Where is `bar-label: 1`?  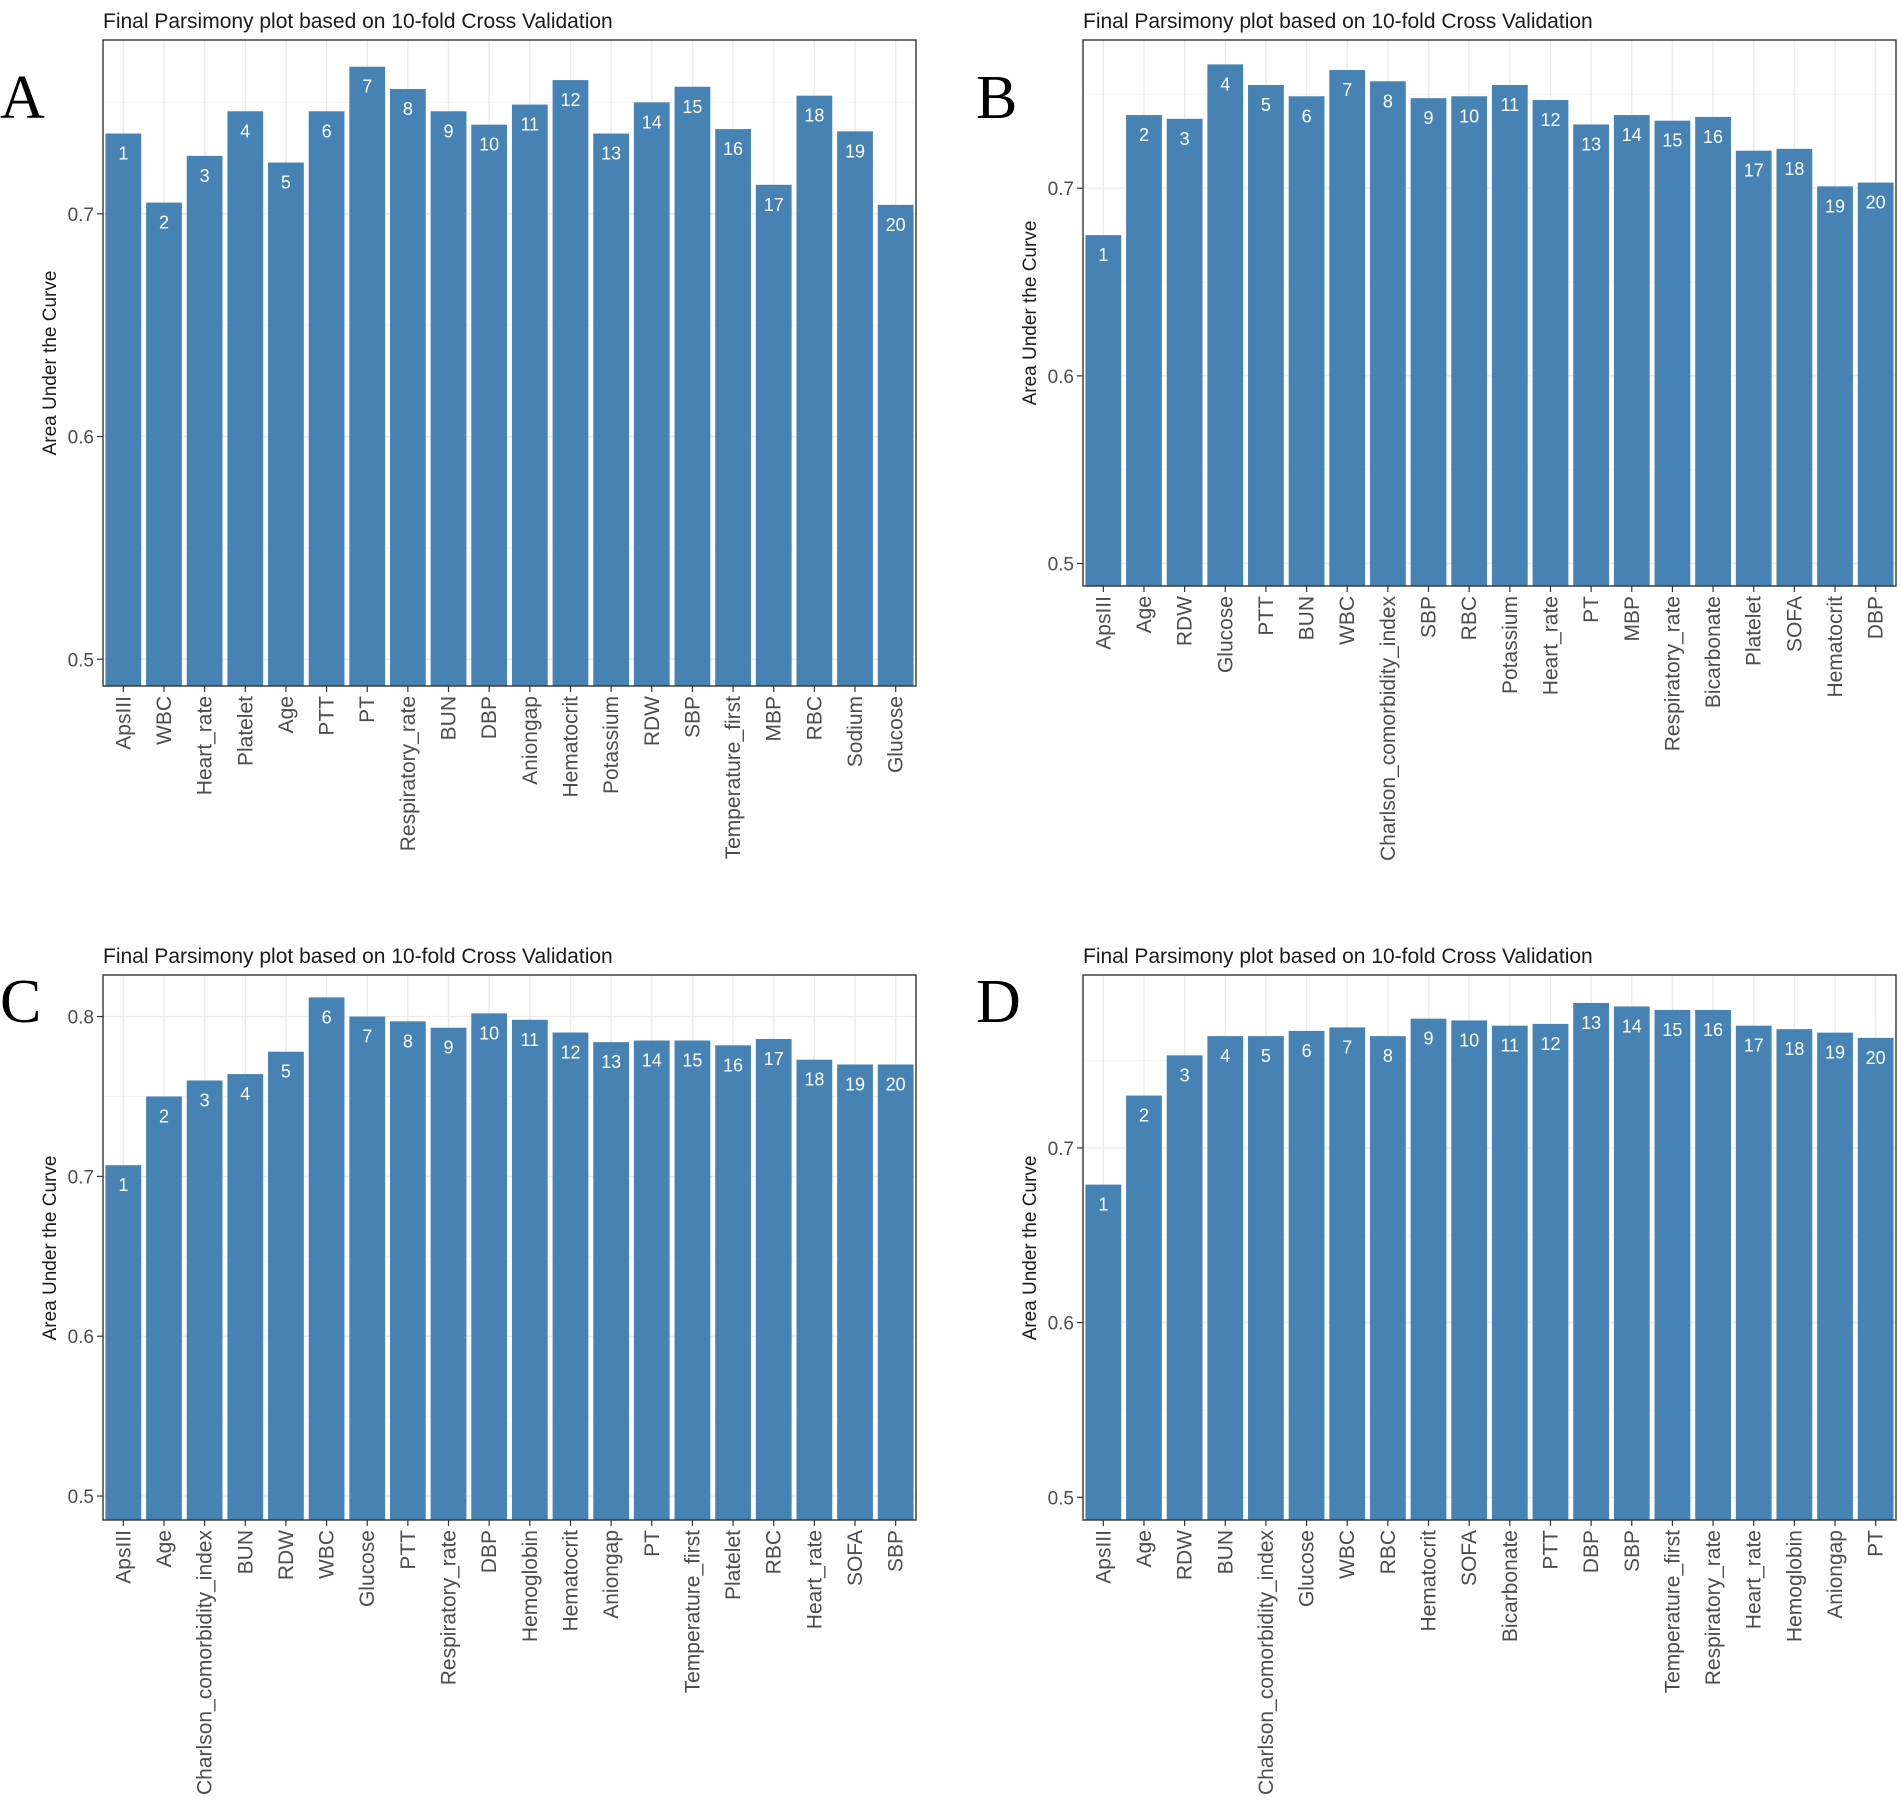 bar-label: 1 is located at coordinates (123, 1185).